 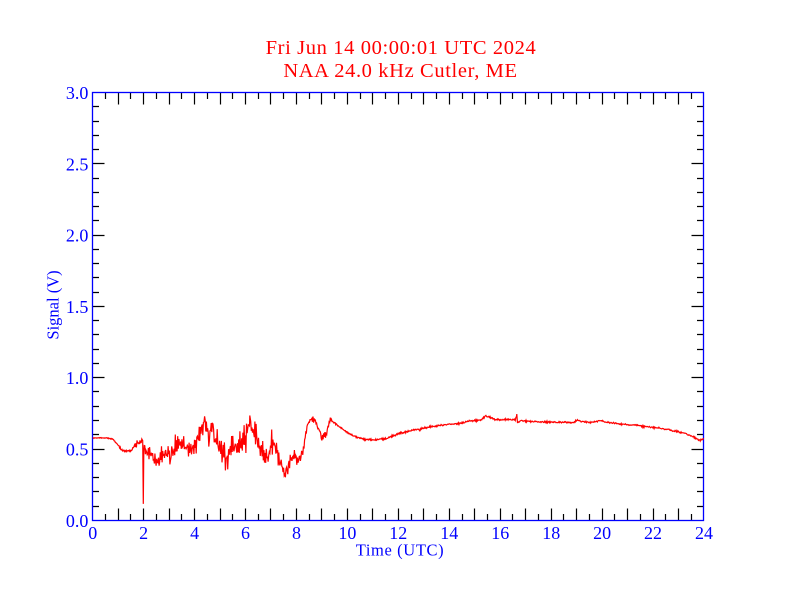 I want to click on svg-text: 3.0, so click(x=77, y=93).